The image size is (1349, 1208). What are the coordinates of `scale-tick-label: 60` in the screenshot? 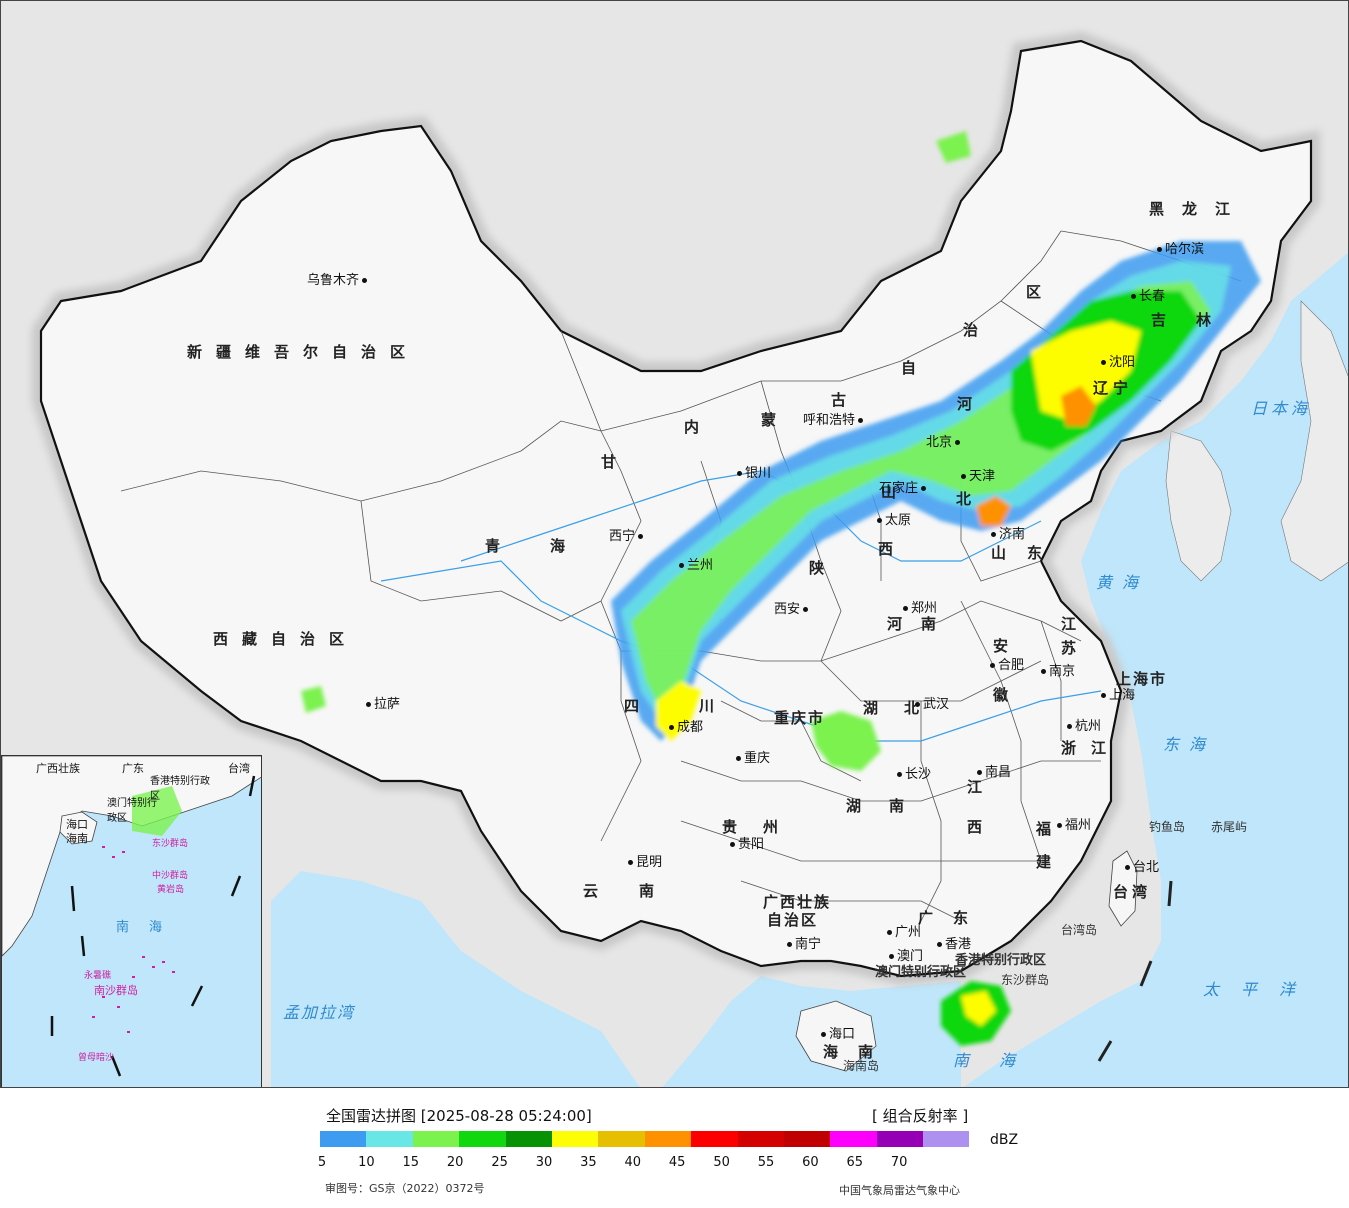 It's located at (810, 1162).